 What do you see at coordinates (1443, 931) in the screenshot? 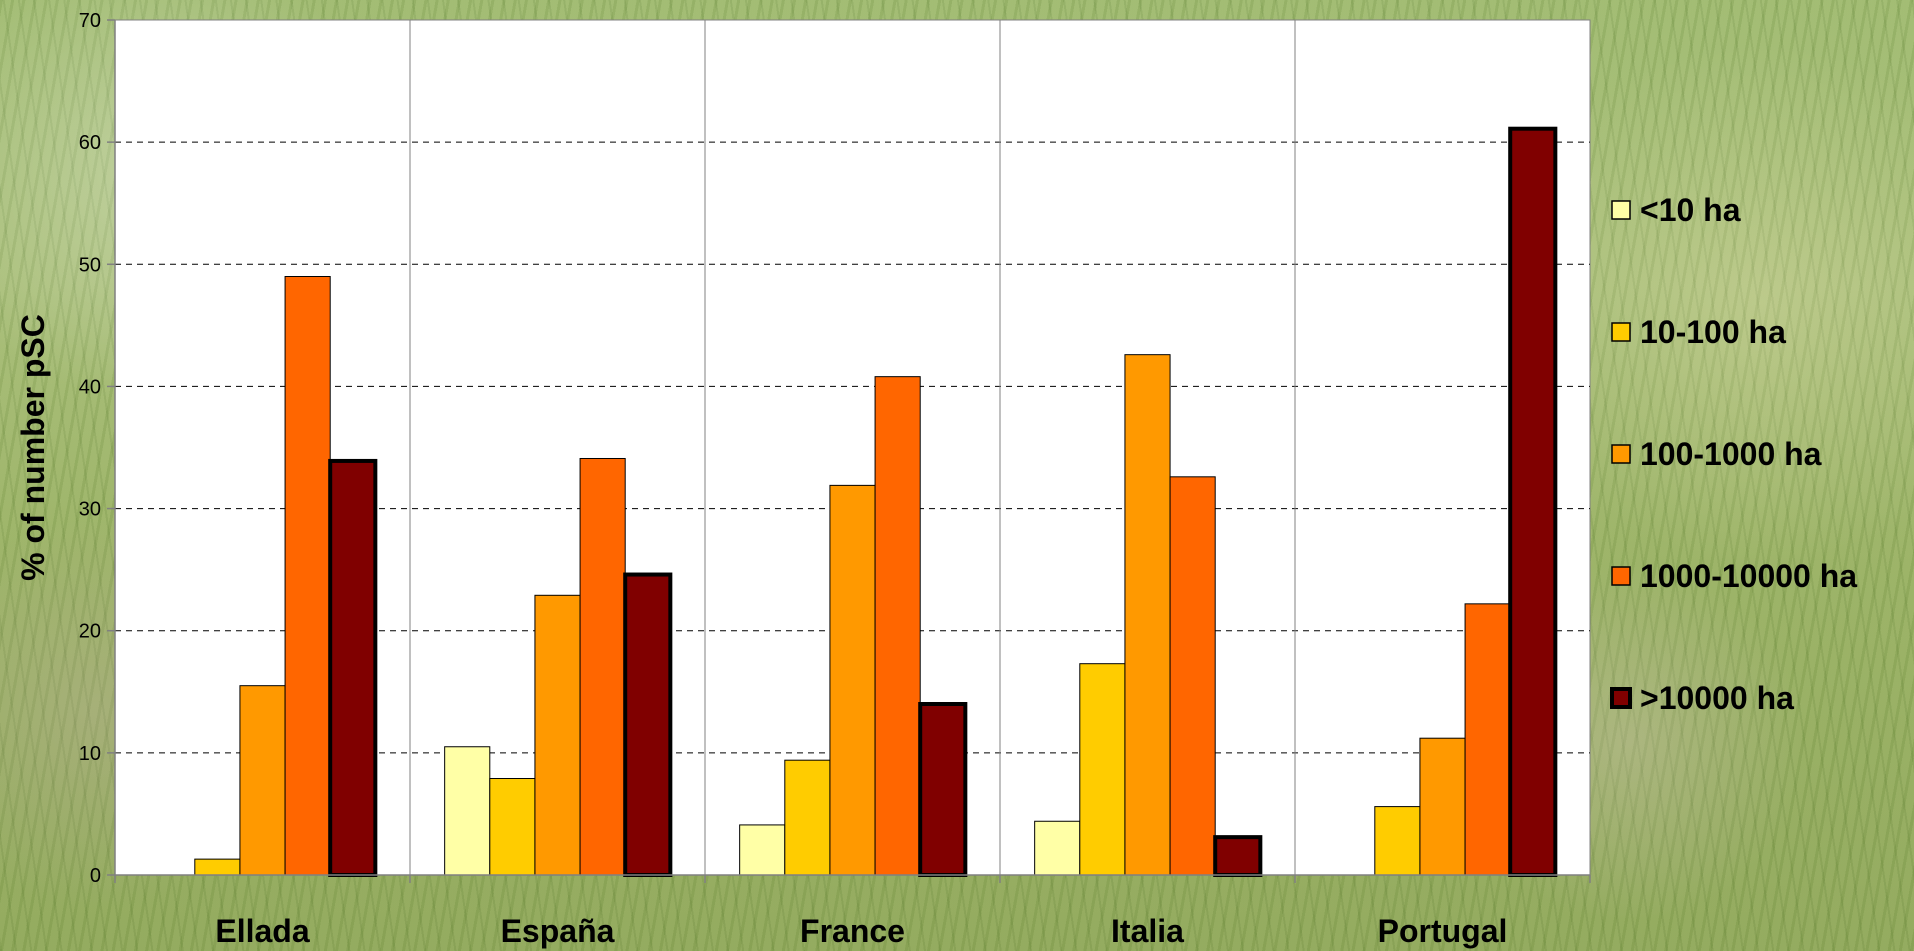
I see `category-label: Portugal` at bounding box center [1443, 931].